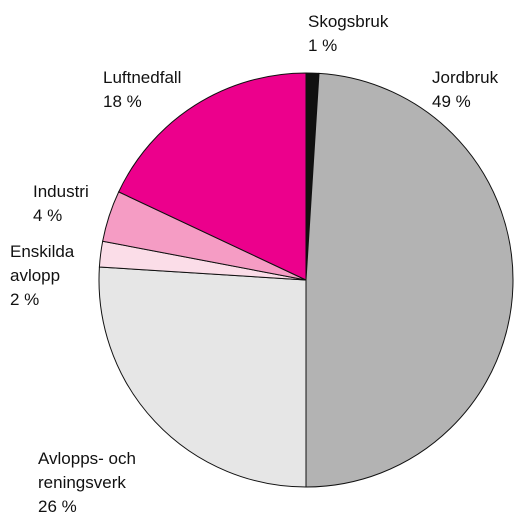 This screenshot has height=519, width=520. I want to click on slice-label: Luftnedfall 18 %, so click(158, 90).